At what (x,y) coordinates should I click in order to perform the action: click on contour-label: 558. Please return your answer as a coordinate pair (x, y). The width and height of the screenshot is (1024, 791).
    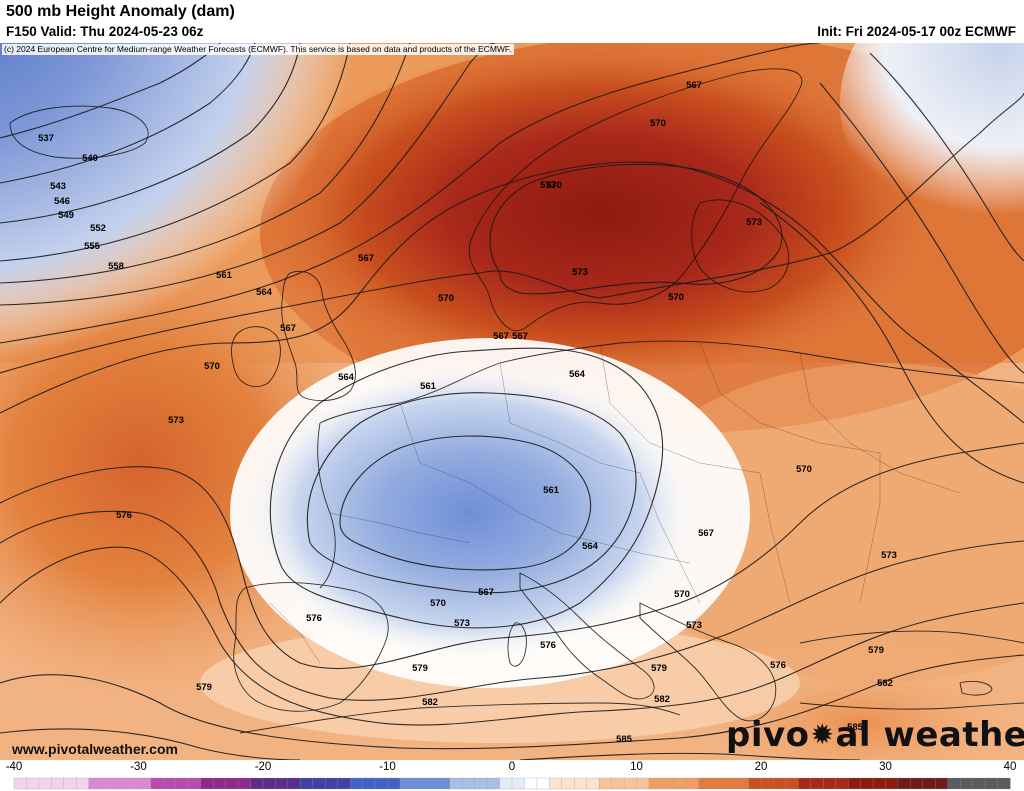
    Looking at the image, I should click on (116, 266).